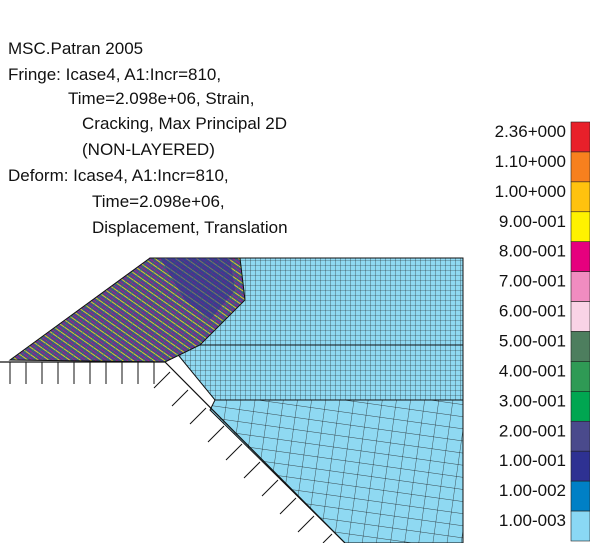  Describe the element at coordinates (75, 48) in the screenshot. I see `header-line: MSC.Patran 2005` at that location.